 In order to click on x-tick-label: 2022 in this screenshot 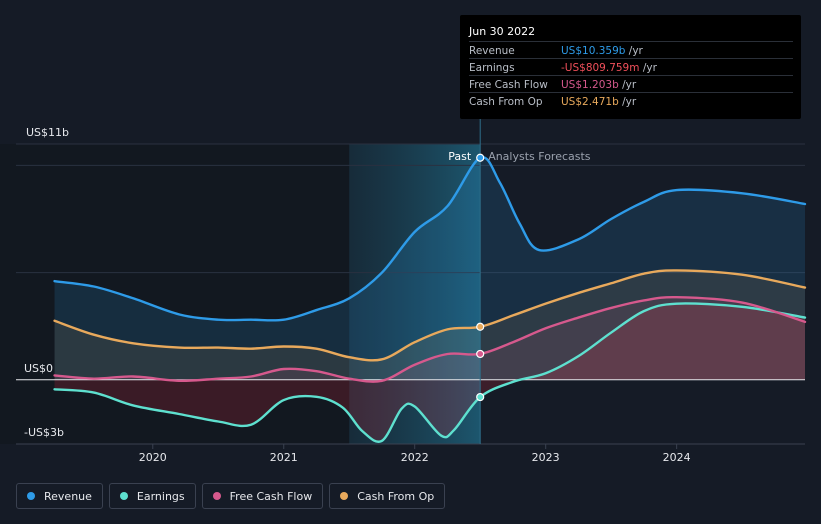, I will do `click(415, 457)`.